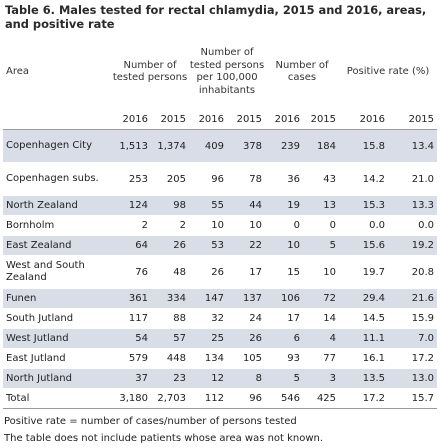 This screenshot has height=448, width=440. Describe the element at coordinates (321, 378) in the screenshot. I see `value-cell: 3` at that location.